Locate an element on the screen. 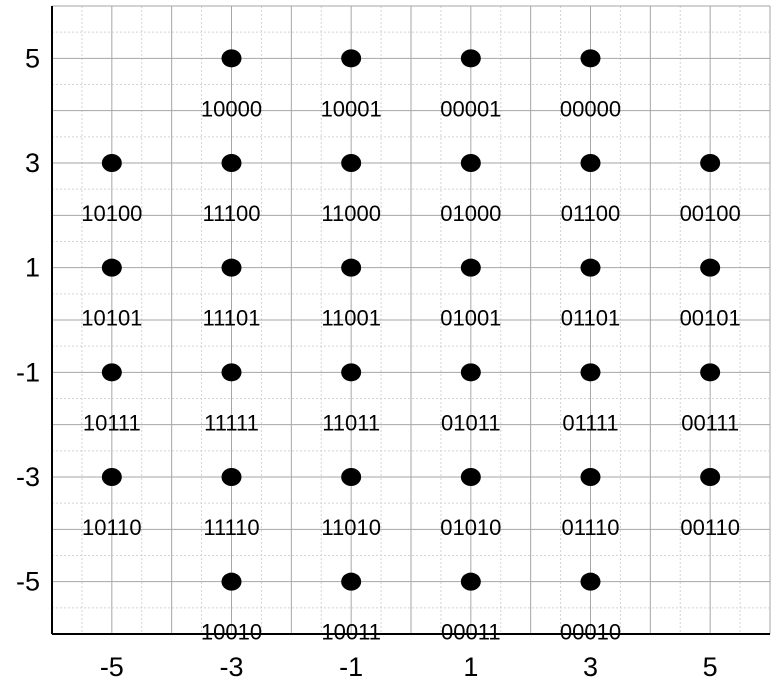  point-label: 10001 is located at coordinates (351, 108).